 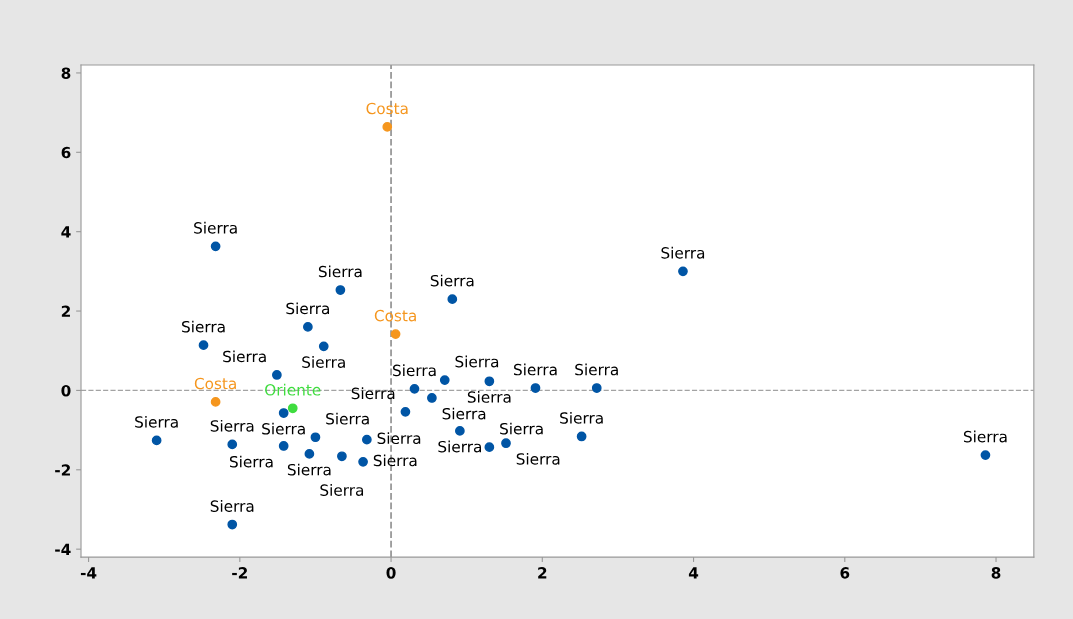 What do you see at coordinates (66, 232) in the screenshot?
I see `y-tick-label: 4` at bounding box center [66, 232].